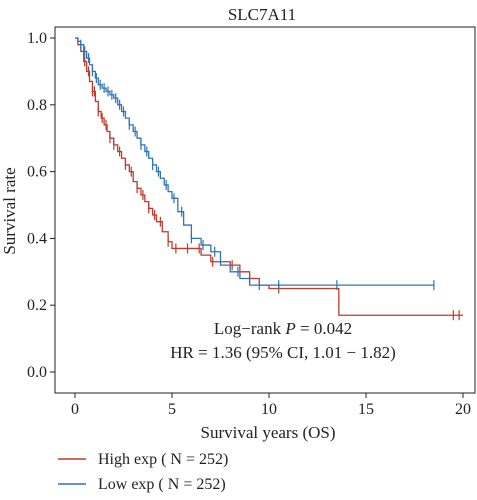  I want to click on x-tick-label: 15, so click(366, 409).